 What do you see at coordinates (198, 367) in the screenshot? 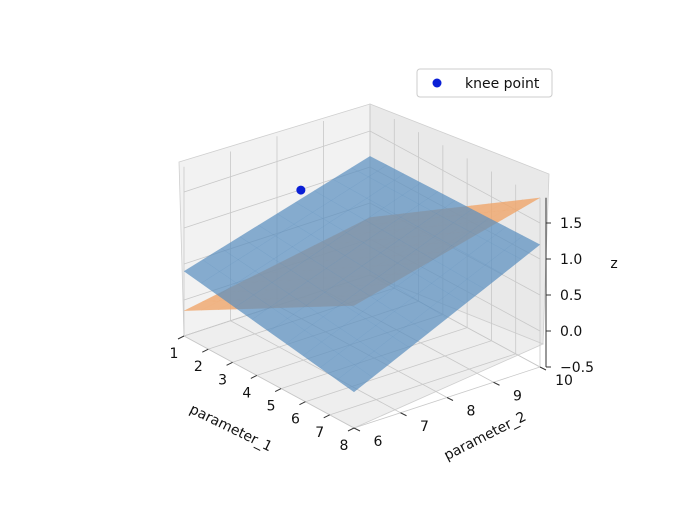
I see `x-tick-label: 2` at bounding box center [198, 367].